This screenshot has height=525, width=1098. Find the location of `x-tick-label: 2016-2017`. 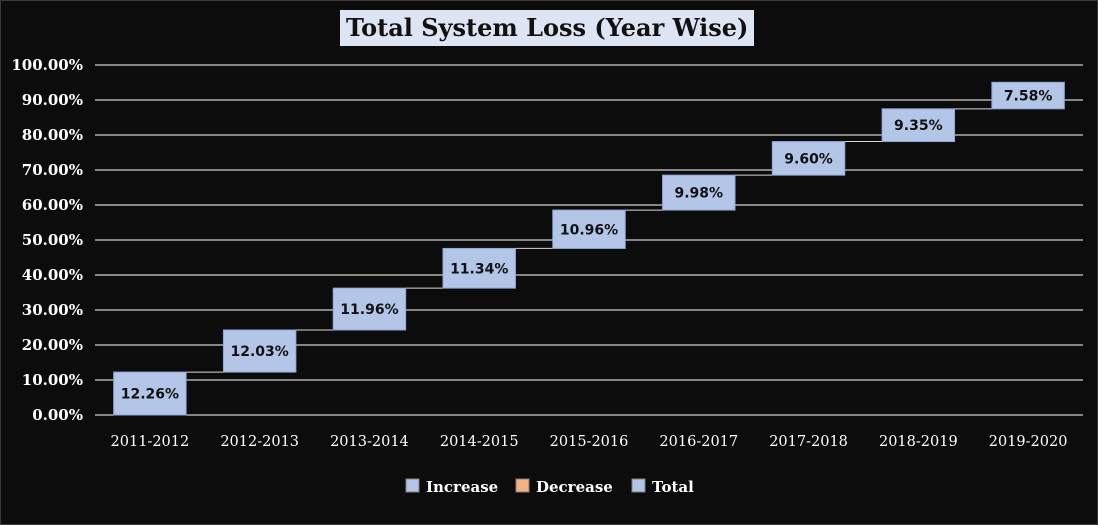

x-tick-label: 2016-2017 is located at coordinates (698, 442).